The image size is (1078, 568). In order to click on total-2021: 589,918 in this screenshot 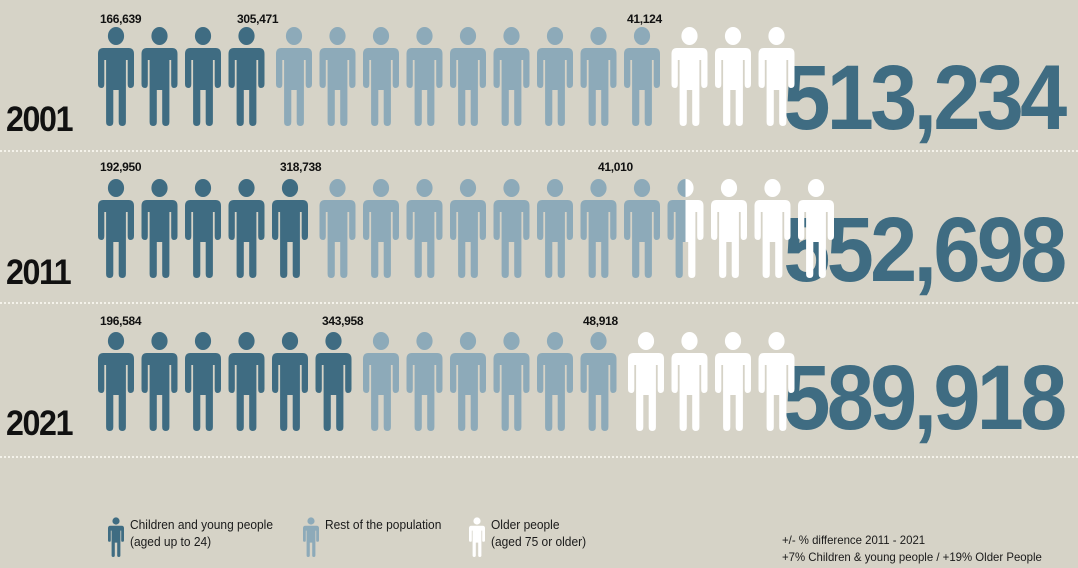, I will do `click(925, 398)`.